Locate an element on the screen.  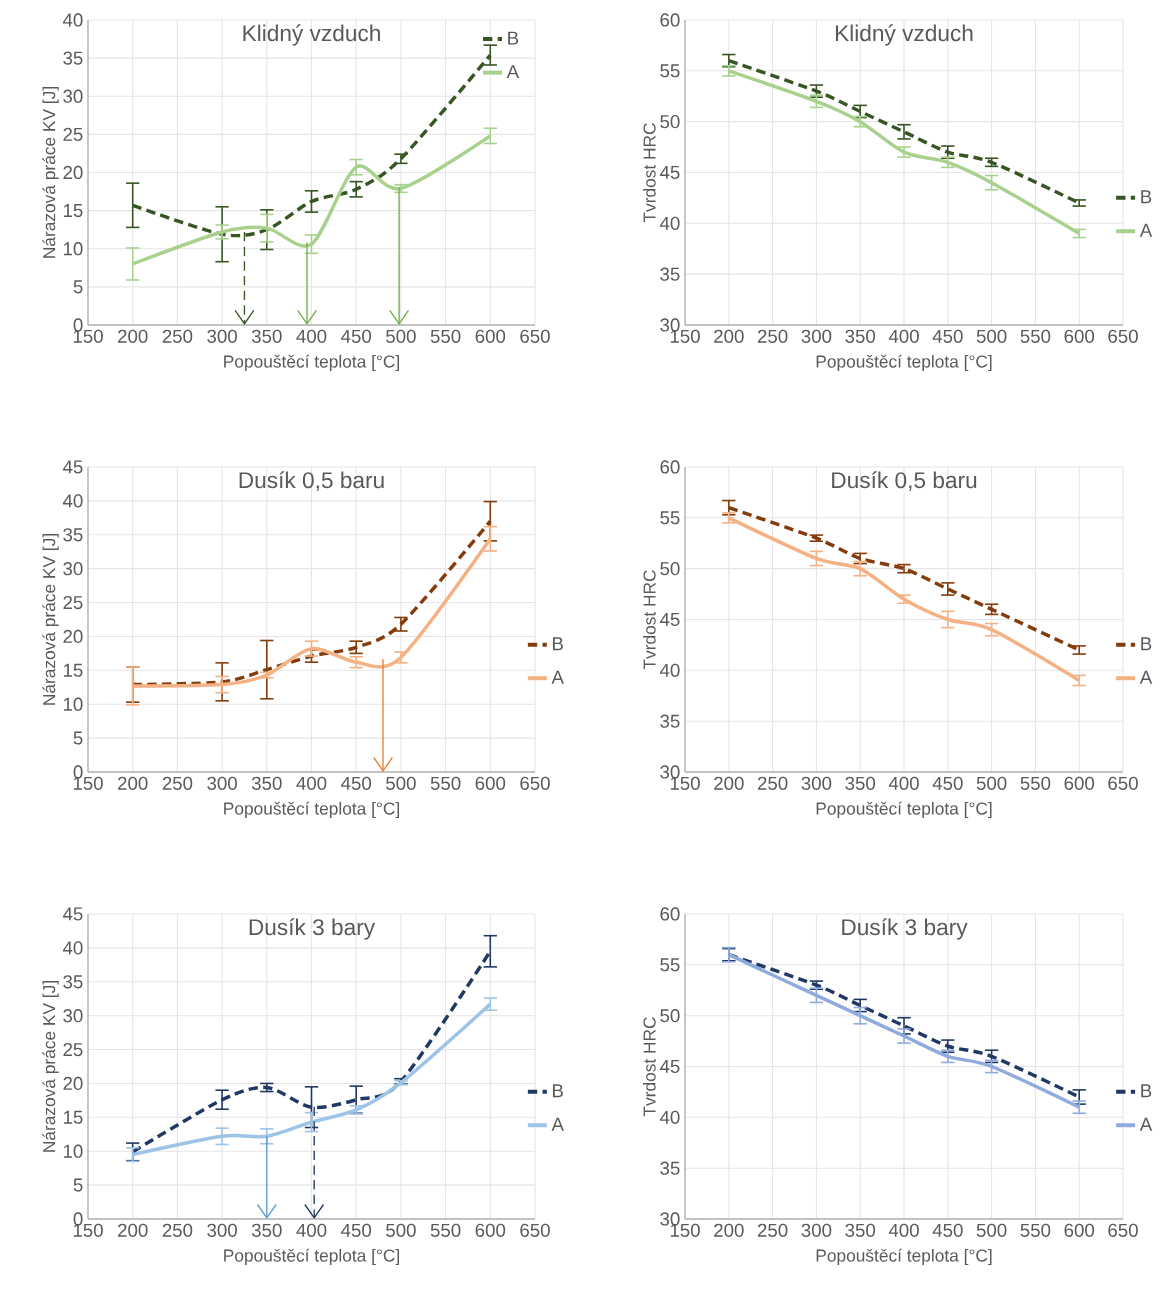
y-tick-label: 25 is located at coordinates (73, 134).